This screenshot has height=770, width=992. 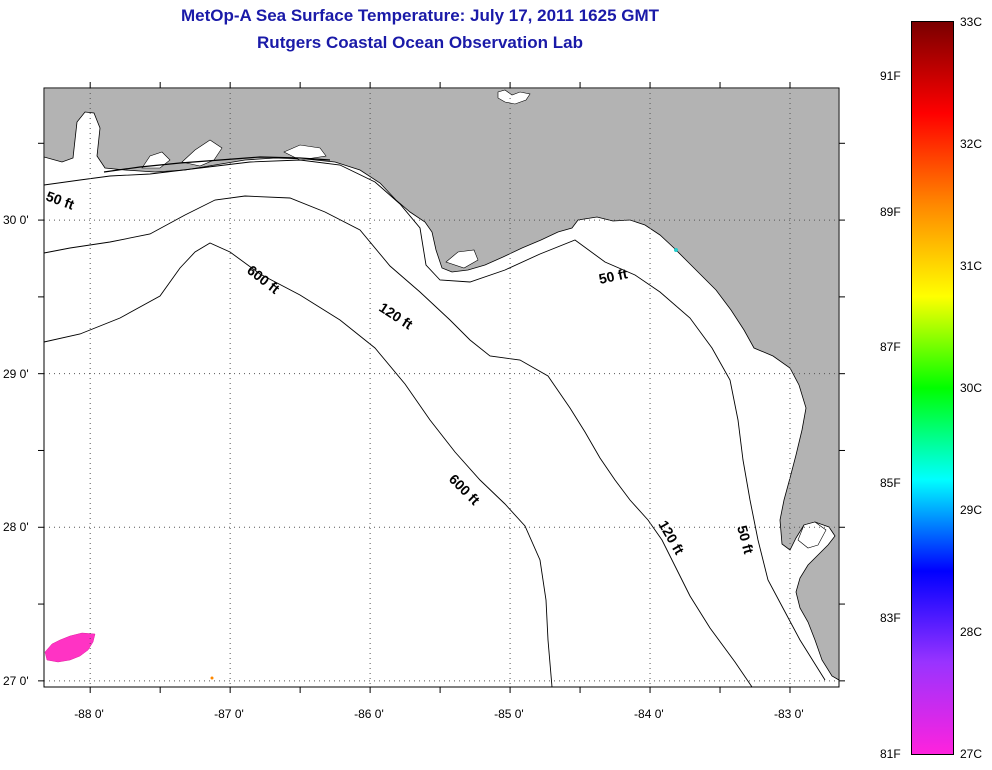 What do you see at coordinates (890, 754) in the screenshot?
I see `colorbar-fahrenheit-label: 81F` at bounding box center [890, 754].